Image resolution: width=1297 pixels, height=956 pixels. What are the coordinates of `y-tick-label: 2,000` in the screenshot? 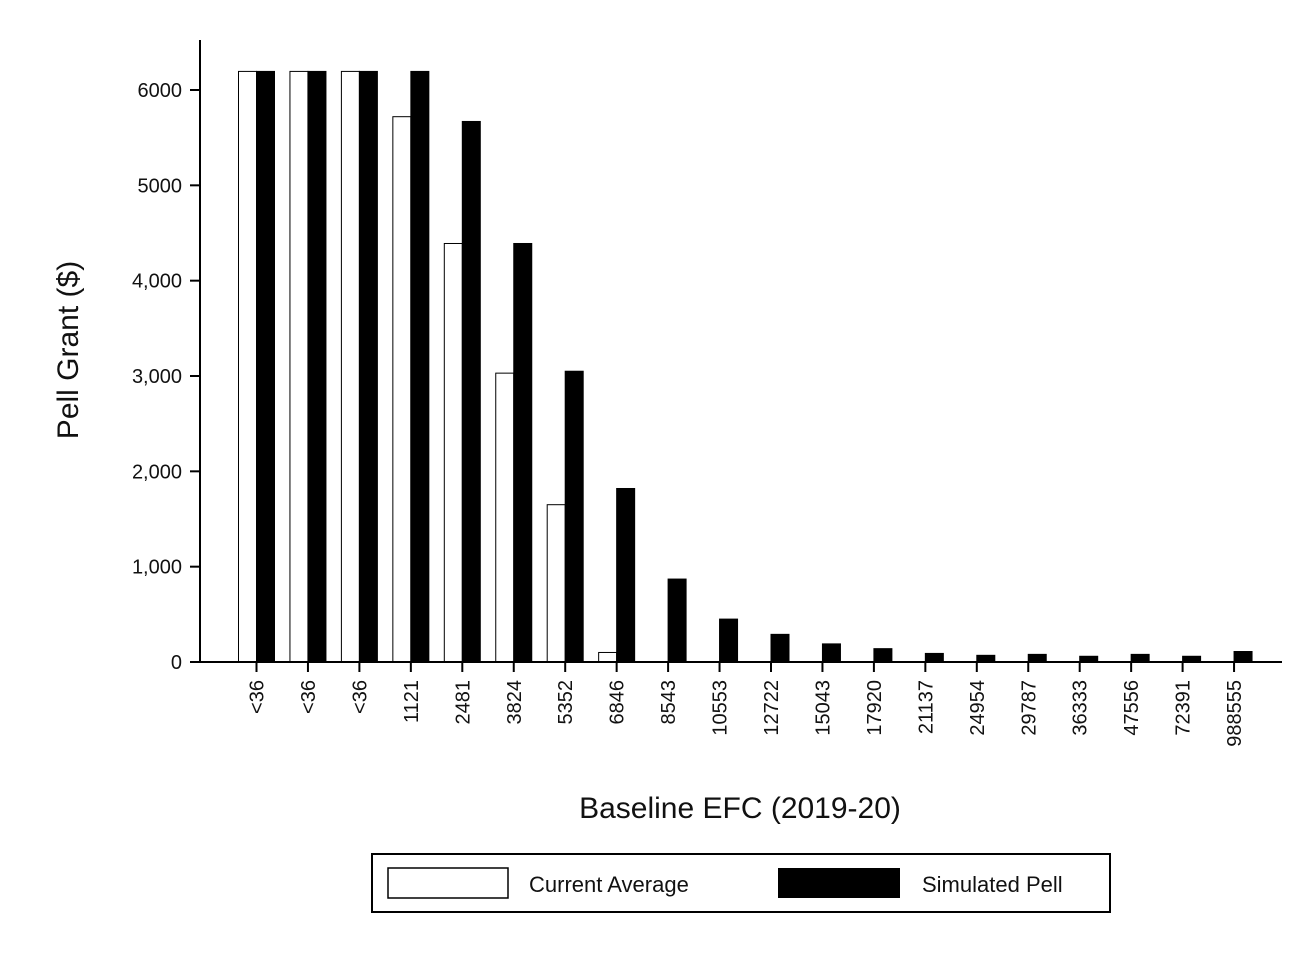 It's located at (157, 472).